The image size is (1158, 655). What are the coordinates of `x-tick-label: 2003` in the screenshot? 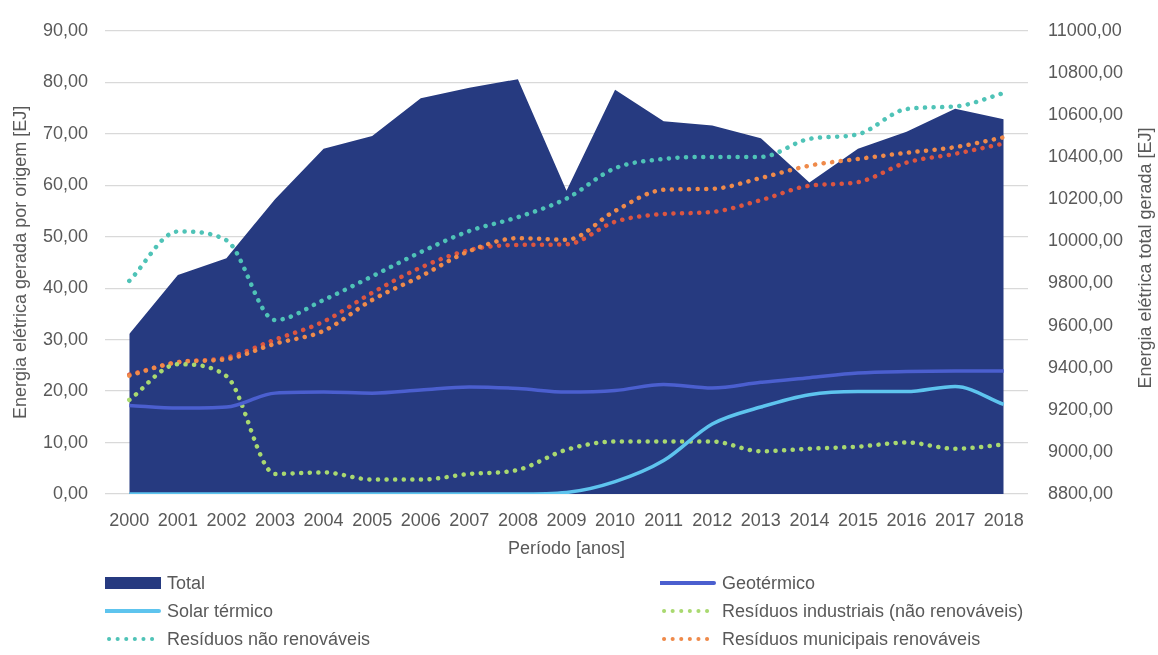 It's located at (275, 519).